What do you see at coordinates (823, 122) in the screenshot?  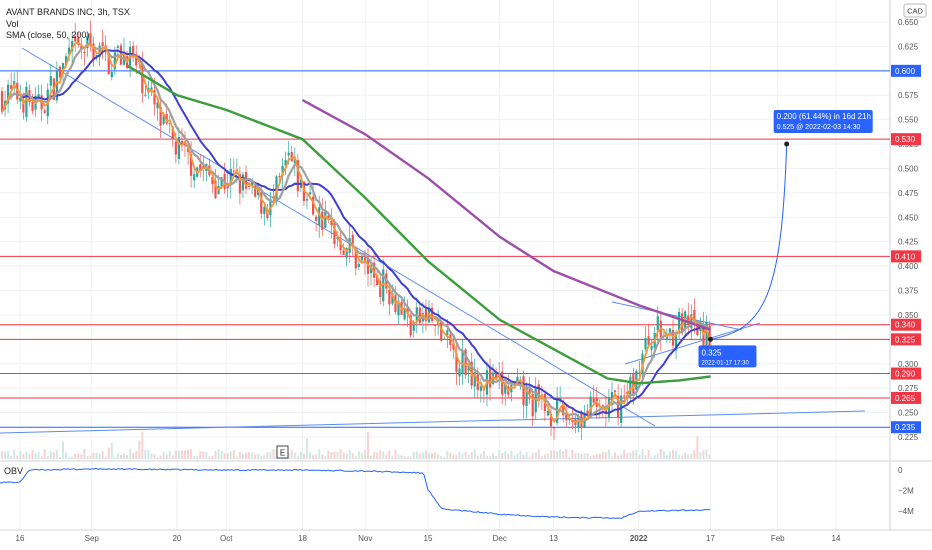 I see `projection-info-box` at bounding box center [823, 122].